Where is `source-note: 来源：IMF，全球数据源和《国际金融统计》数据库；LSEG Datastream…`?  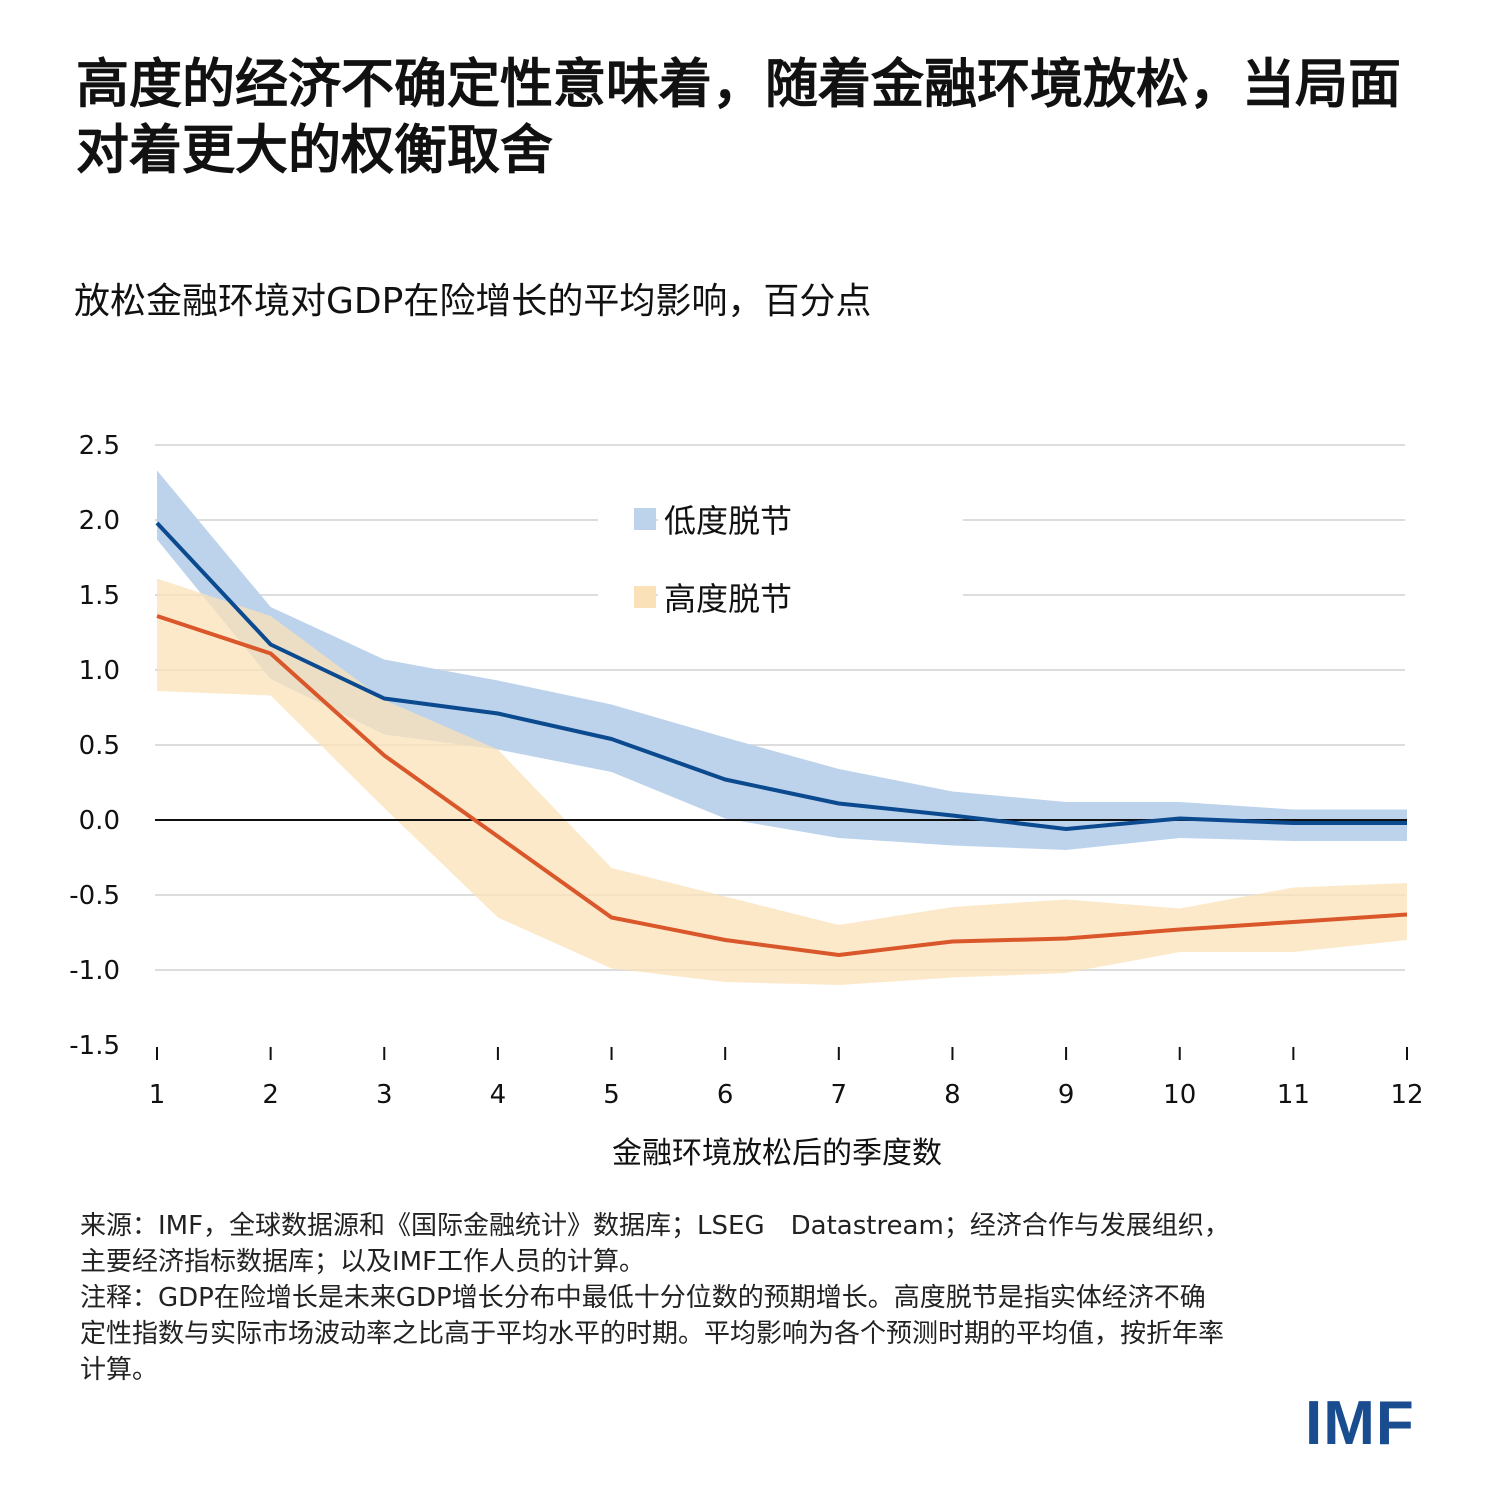
source-note: 来源：IMF，全球数据源和《国际金融统计》数据库；LSEG Datastream… is located at coordinates (655, 1244).